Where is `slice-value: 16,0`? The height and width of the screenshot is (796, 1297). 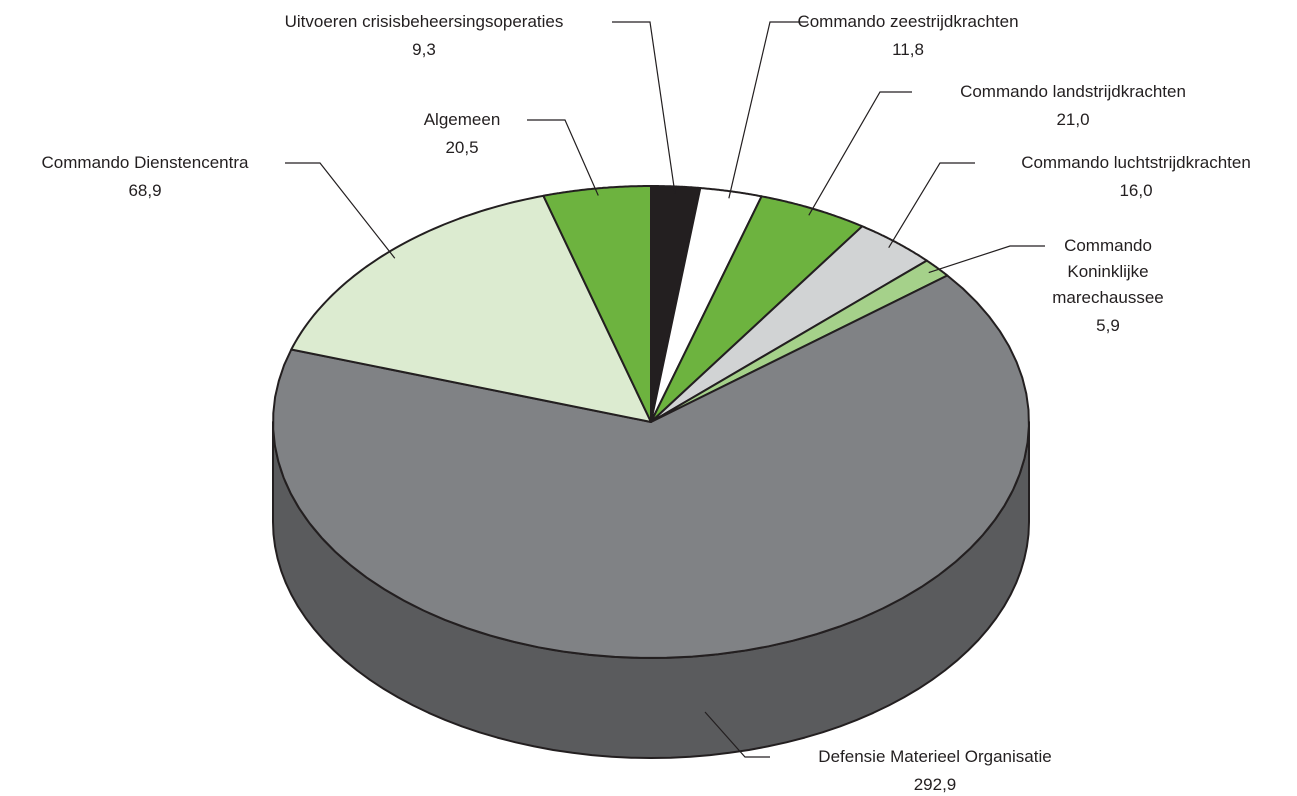
slice-value: 16,0 is located at coordinates (1136, 190).